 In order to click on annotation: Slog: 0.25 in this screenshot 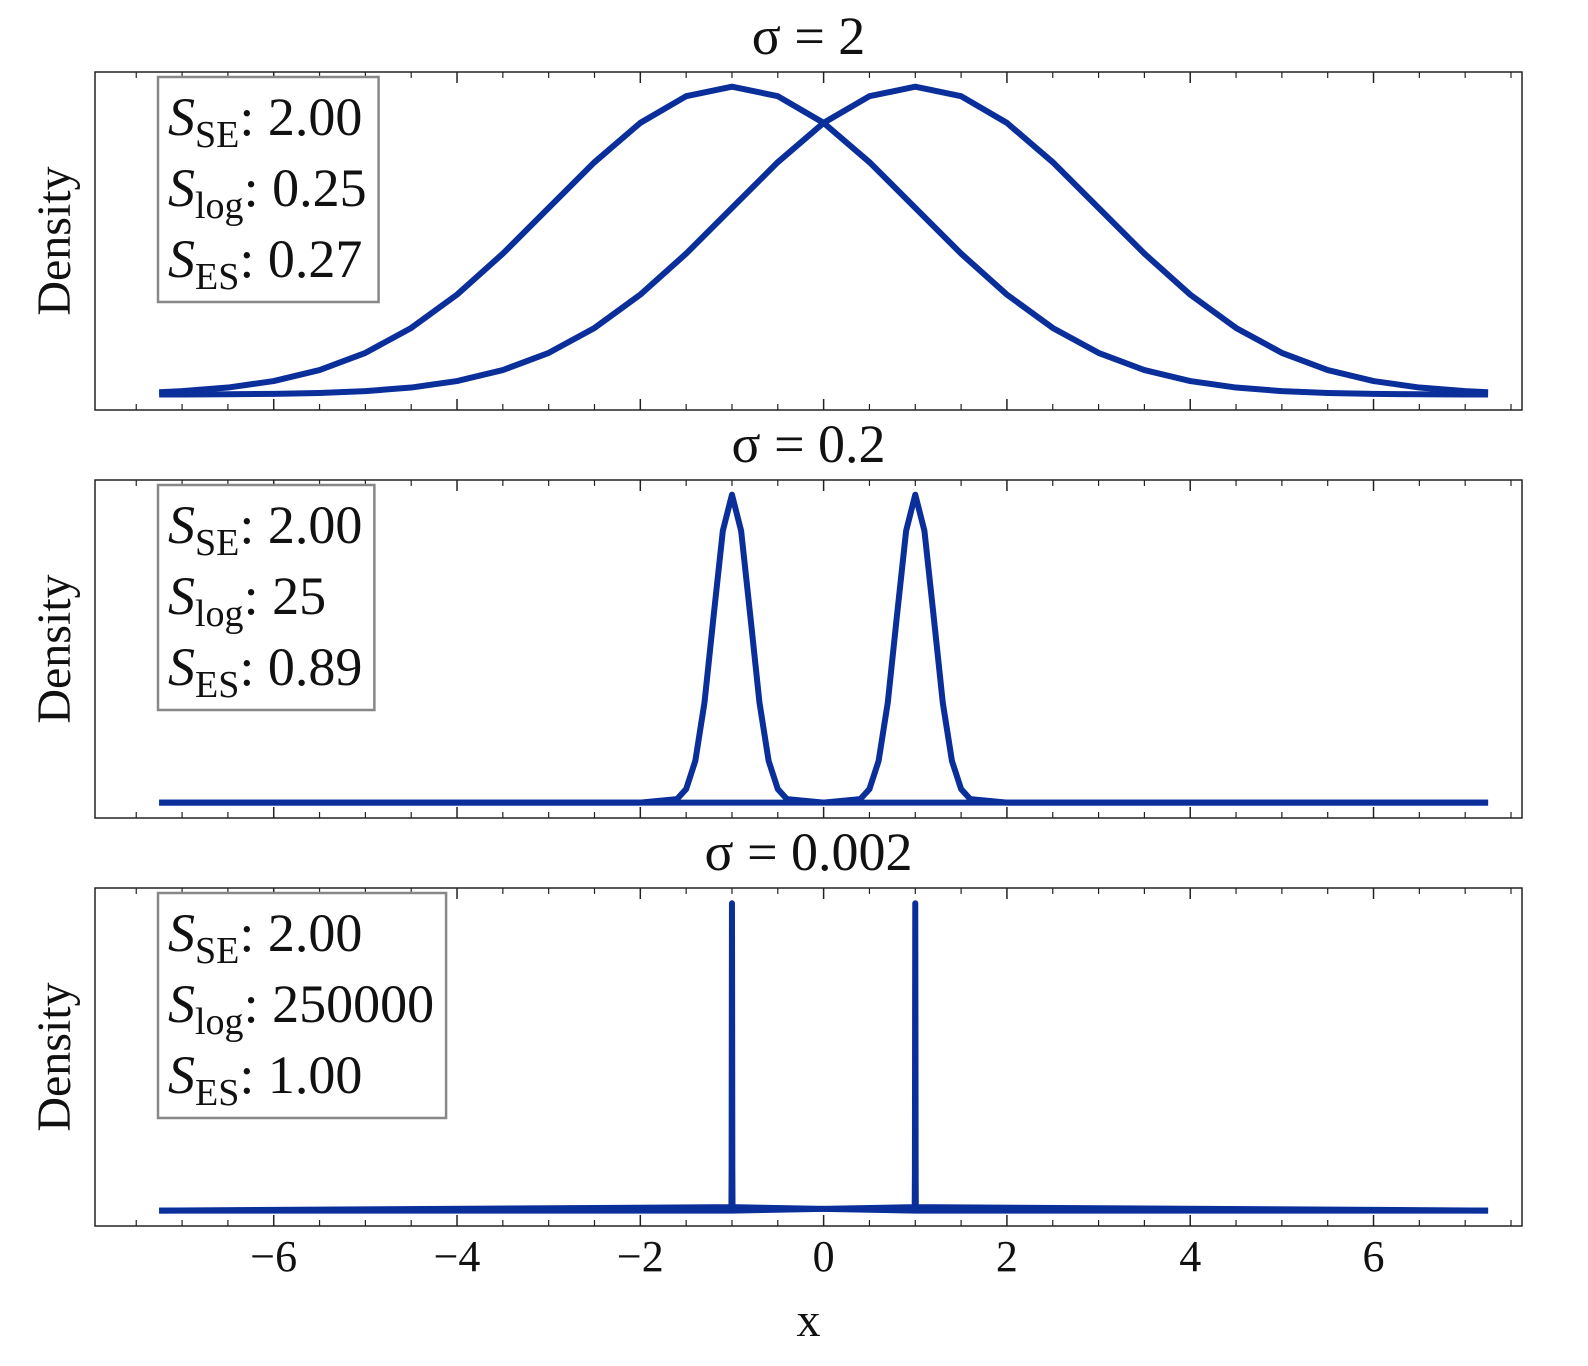, I will do `click(267, 192)`.